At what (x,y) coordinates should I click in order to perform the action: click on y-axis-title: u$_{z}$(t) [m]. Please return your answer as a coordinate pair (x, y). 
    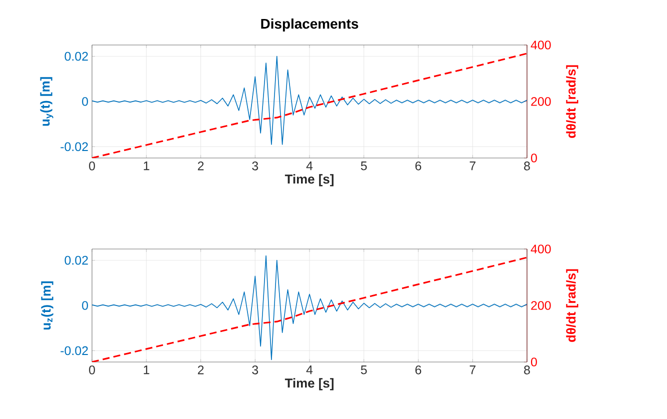
    Looking at the image, I should click on (47, 305).